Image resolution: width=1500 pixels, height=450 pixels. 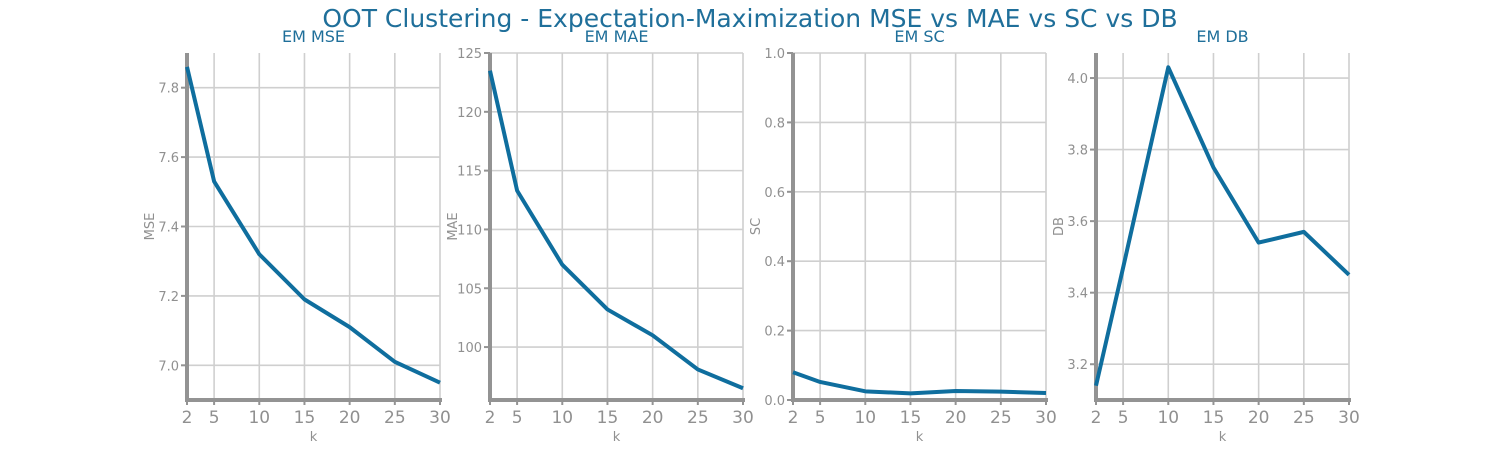 What do you see at coordinates (469, 289) in the screenshot?
I see `y-tick-label: 105` at bounding box center [469, 289].